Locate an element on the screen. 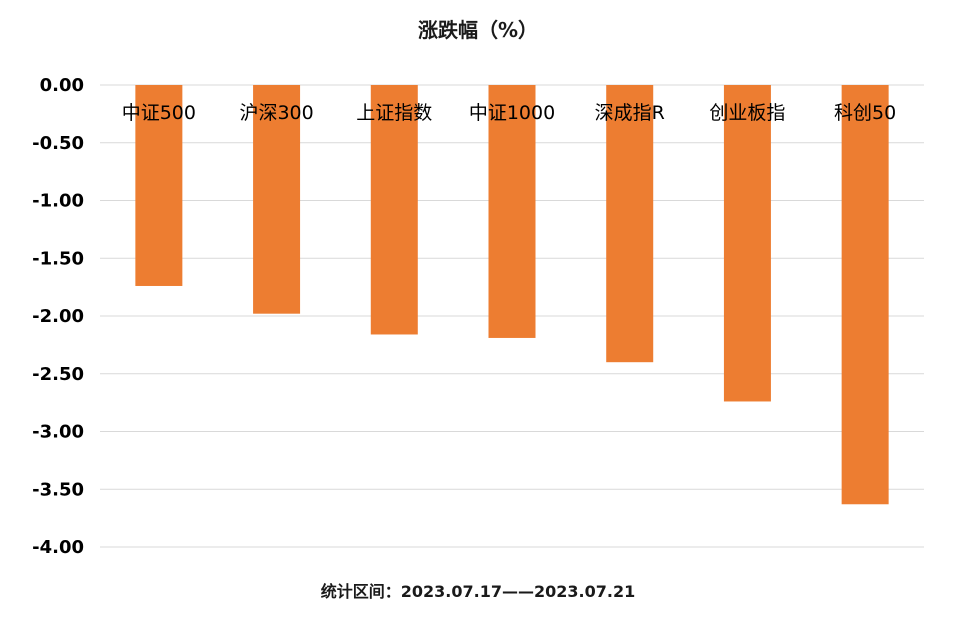  y-tick-label: 0.00 is located at coordinates (62, 85).